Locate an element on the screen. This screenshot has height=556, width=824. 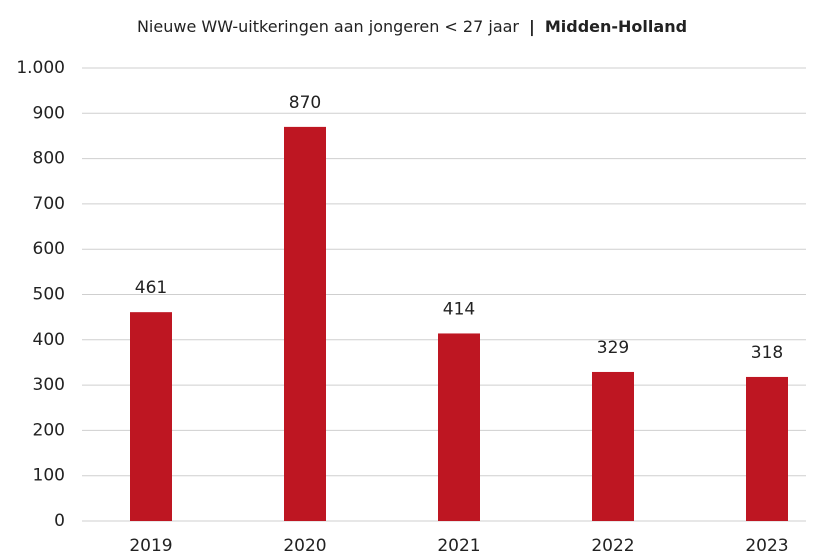
value-label: 870 is located at coordinates (305, 103).